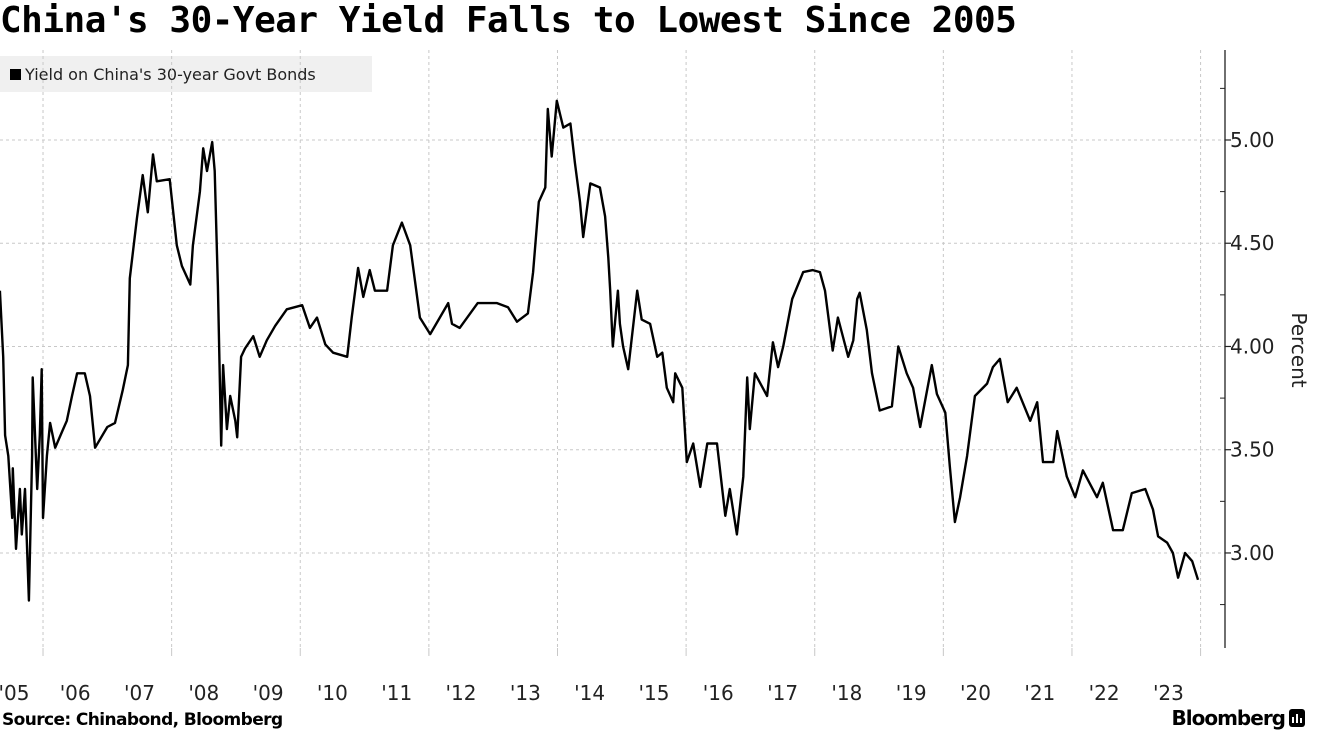  Describe the element at coordinates (1299, 349) in the screenshot. I see `y-axis-label: Percent` at that location.